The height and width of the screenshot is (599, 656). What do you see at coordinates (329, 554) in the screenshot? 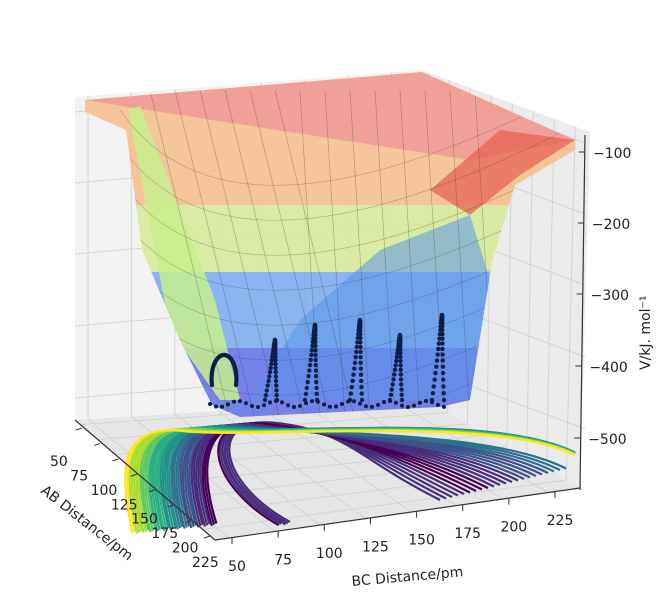
I see `bc-tick-label: 100` at bounding box center [329, 554].